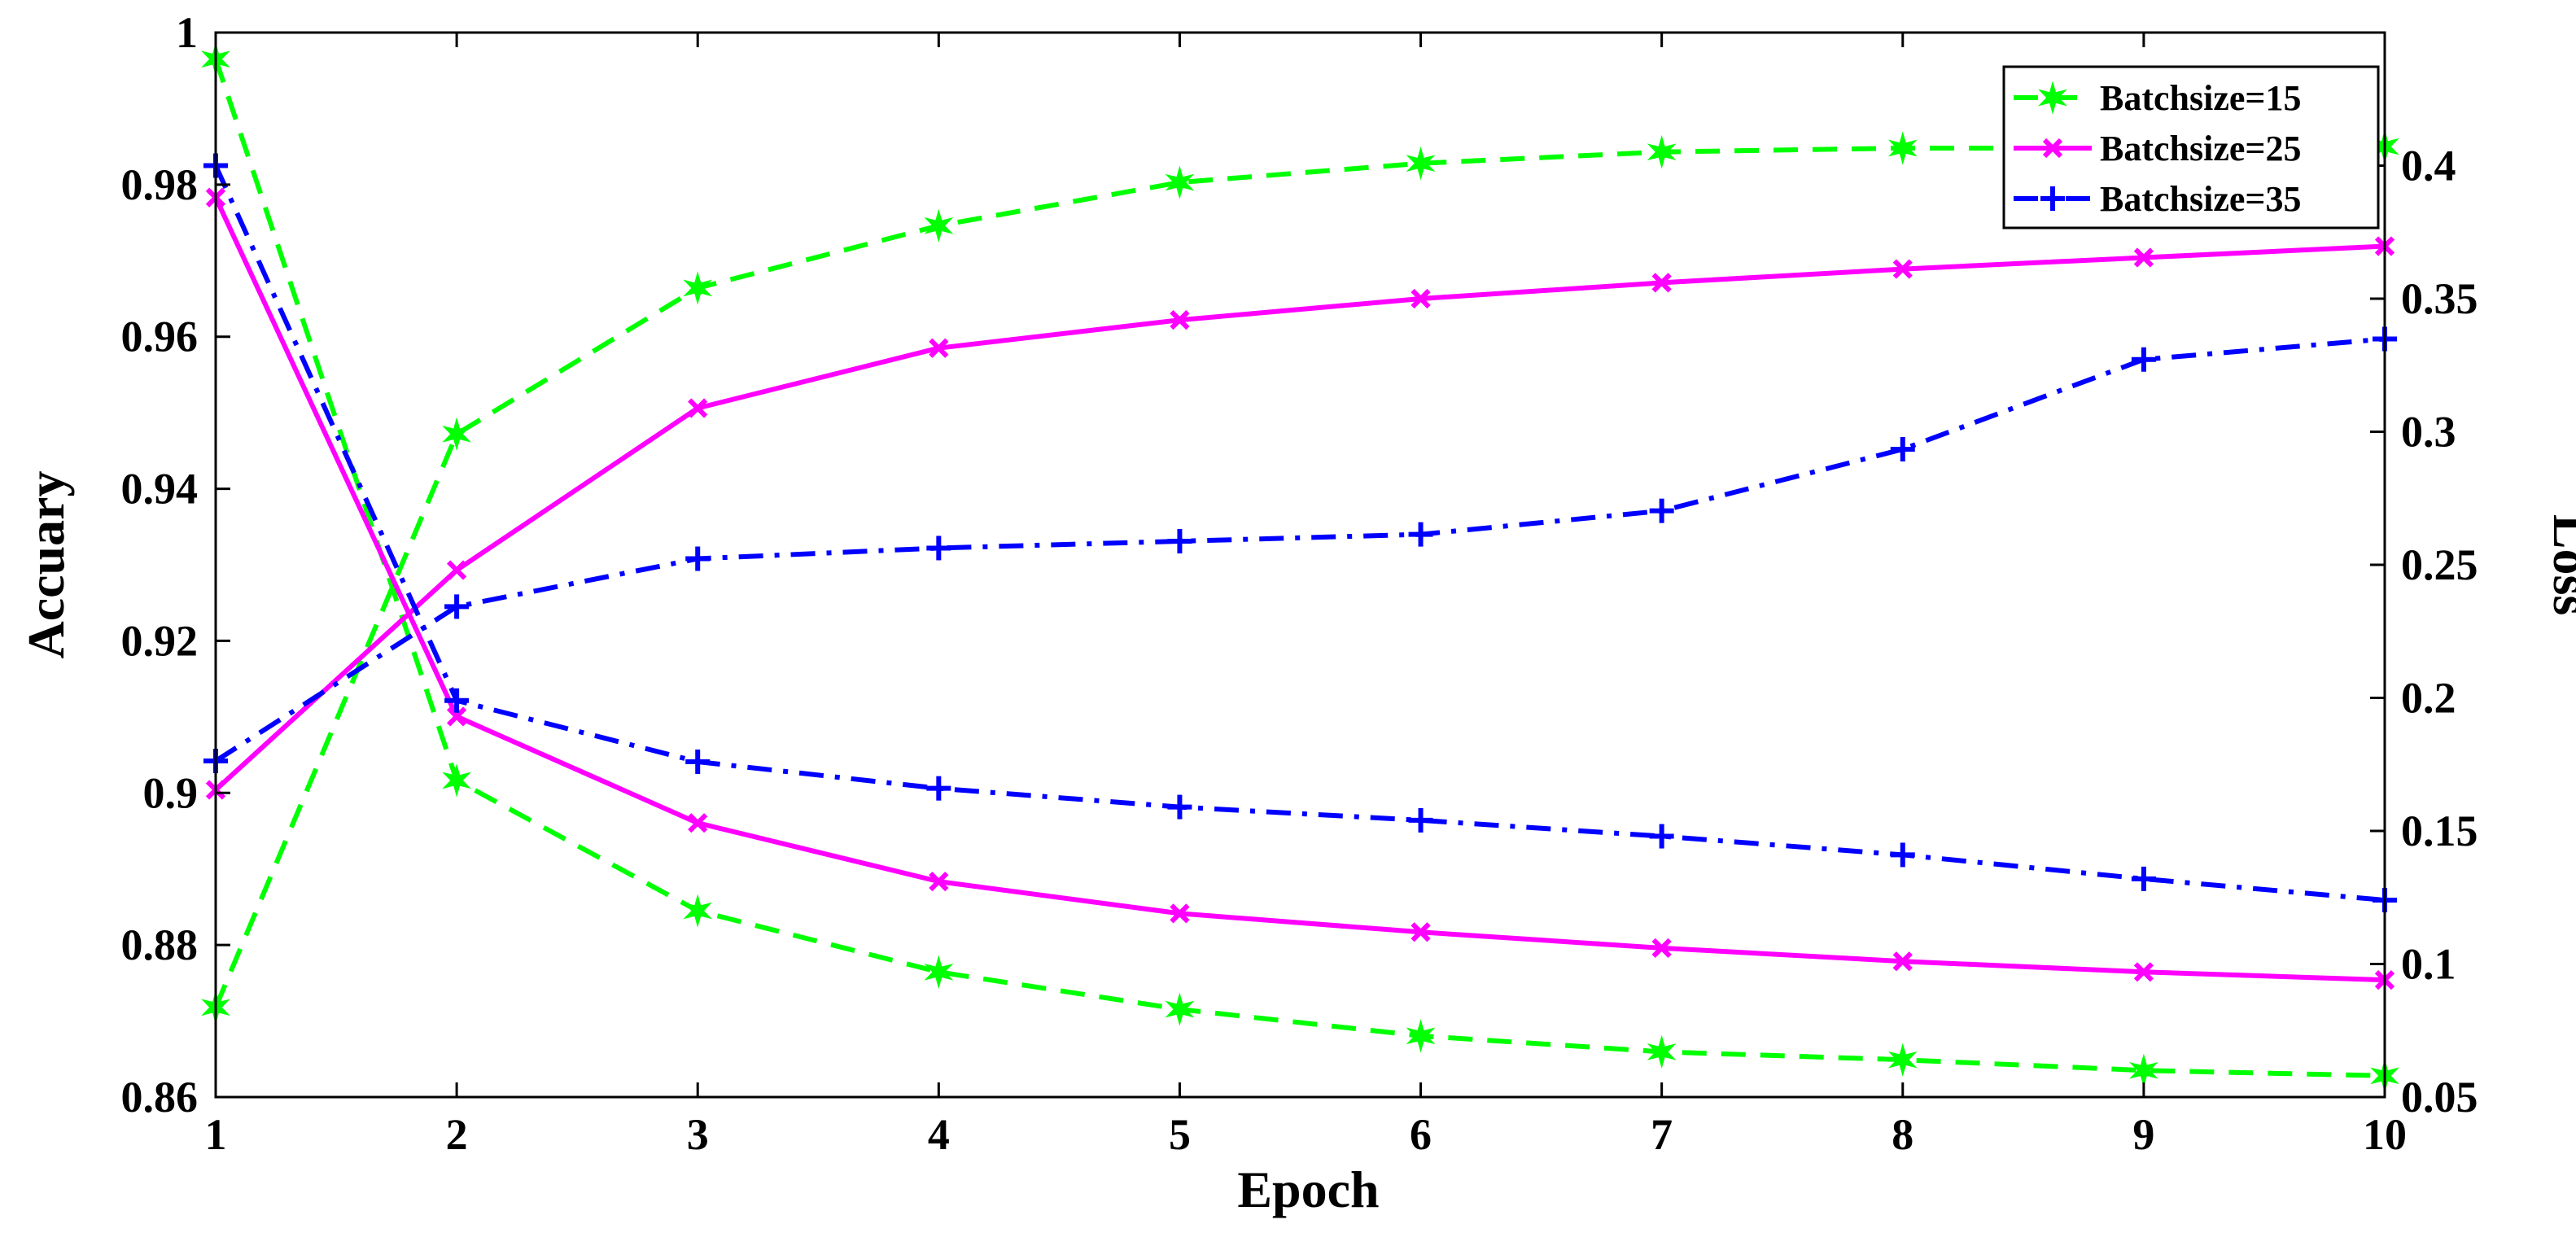 This screenshot has width=2576, height=1246. Describe the element at coordinates (2143, 1134) in the screenshot. I see `x-tick-label: 9` at that location.